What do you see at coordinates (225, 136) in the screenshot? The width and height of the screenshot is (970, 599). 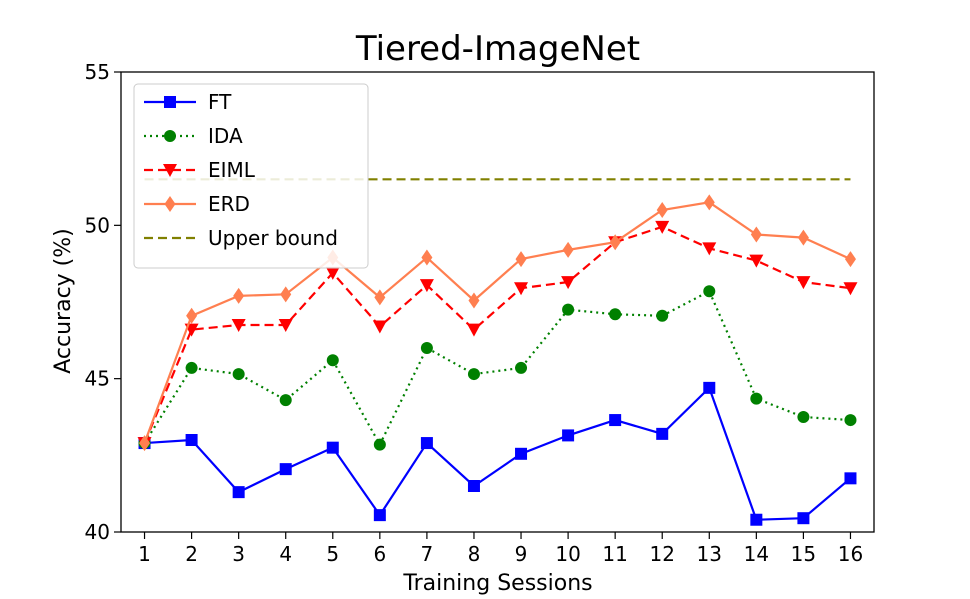 I see `legend-label: IDA` at bounding box center [225, 136].